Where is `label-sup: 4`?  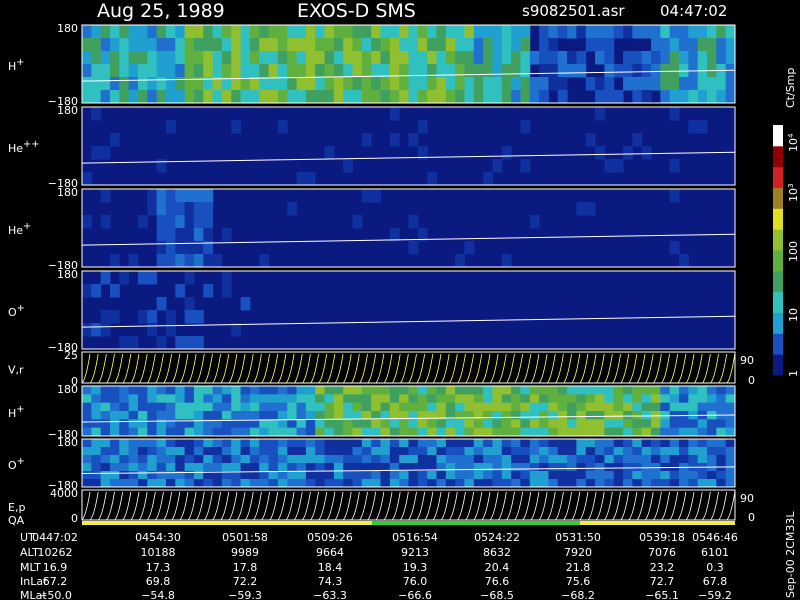
label-sup: 4 is located at coordinates (790, 135).